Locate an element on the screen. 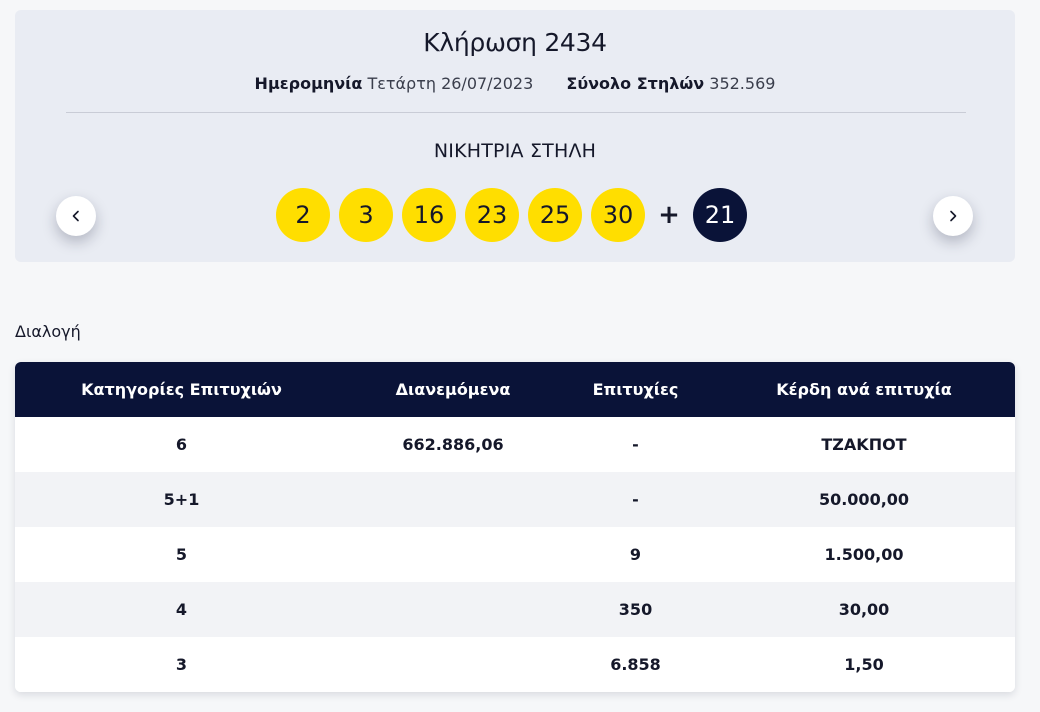 Image resolution: width=1040 pixels, height=712 pixels. table-row: 3 6.858 1,50 is located at coordinates (515, 664).